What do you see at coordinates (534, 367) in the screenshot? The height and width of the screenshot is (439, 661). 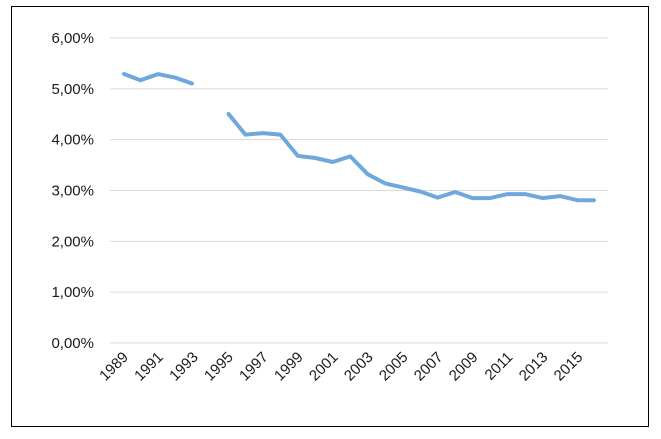 I see `x-tick-label: 2013` at bounding box center [534, 367].